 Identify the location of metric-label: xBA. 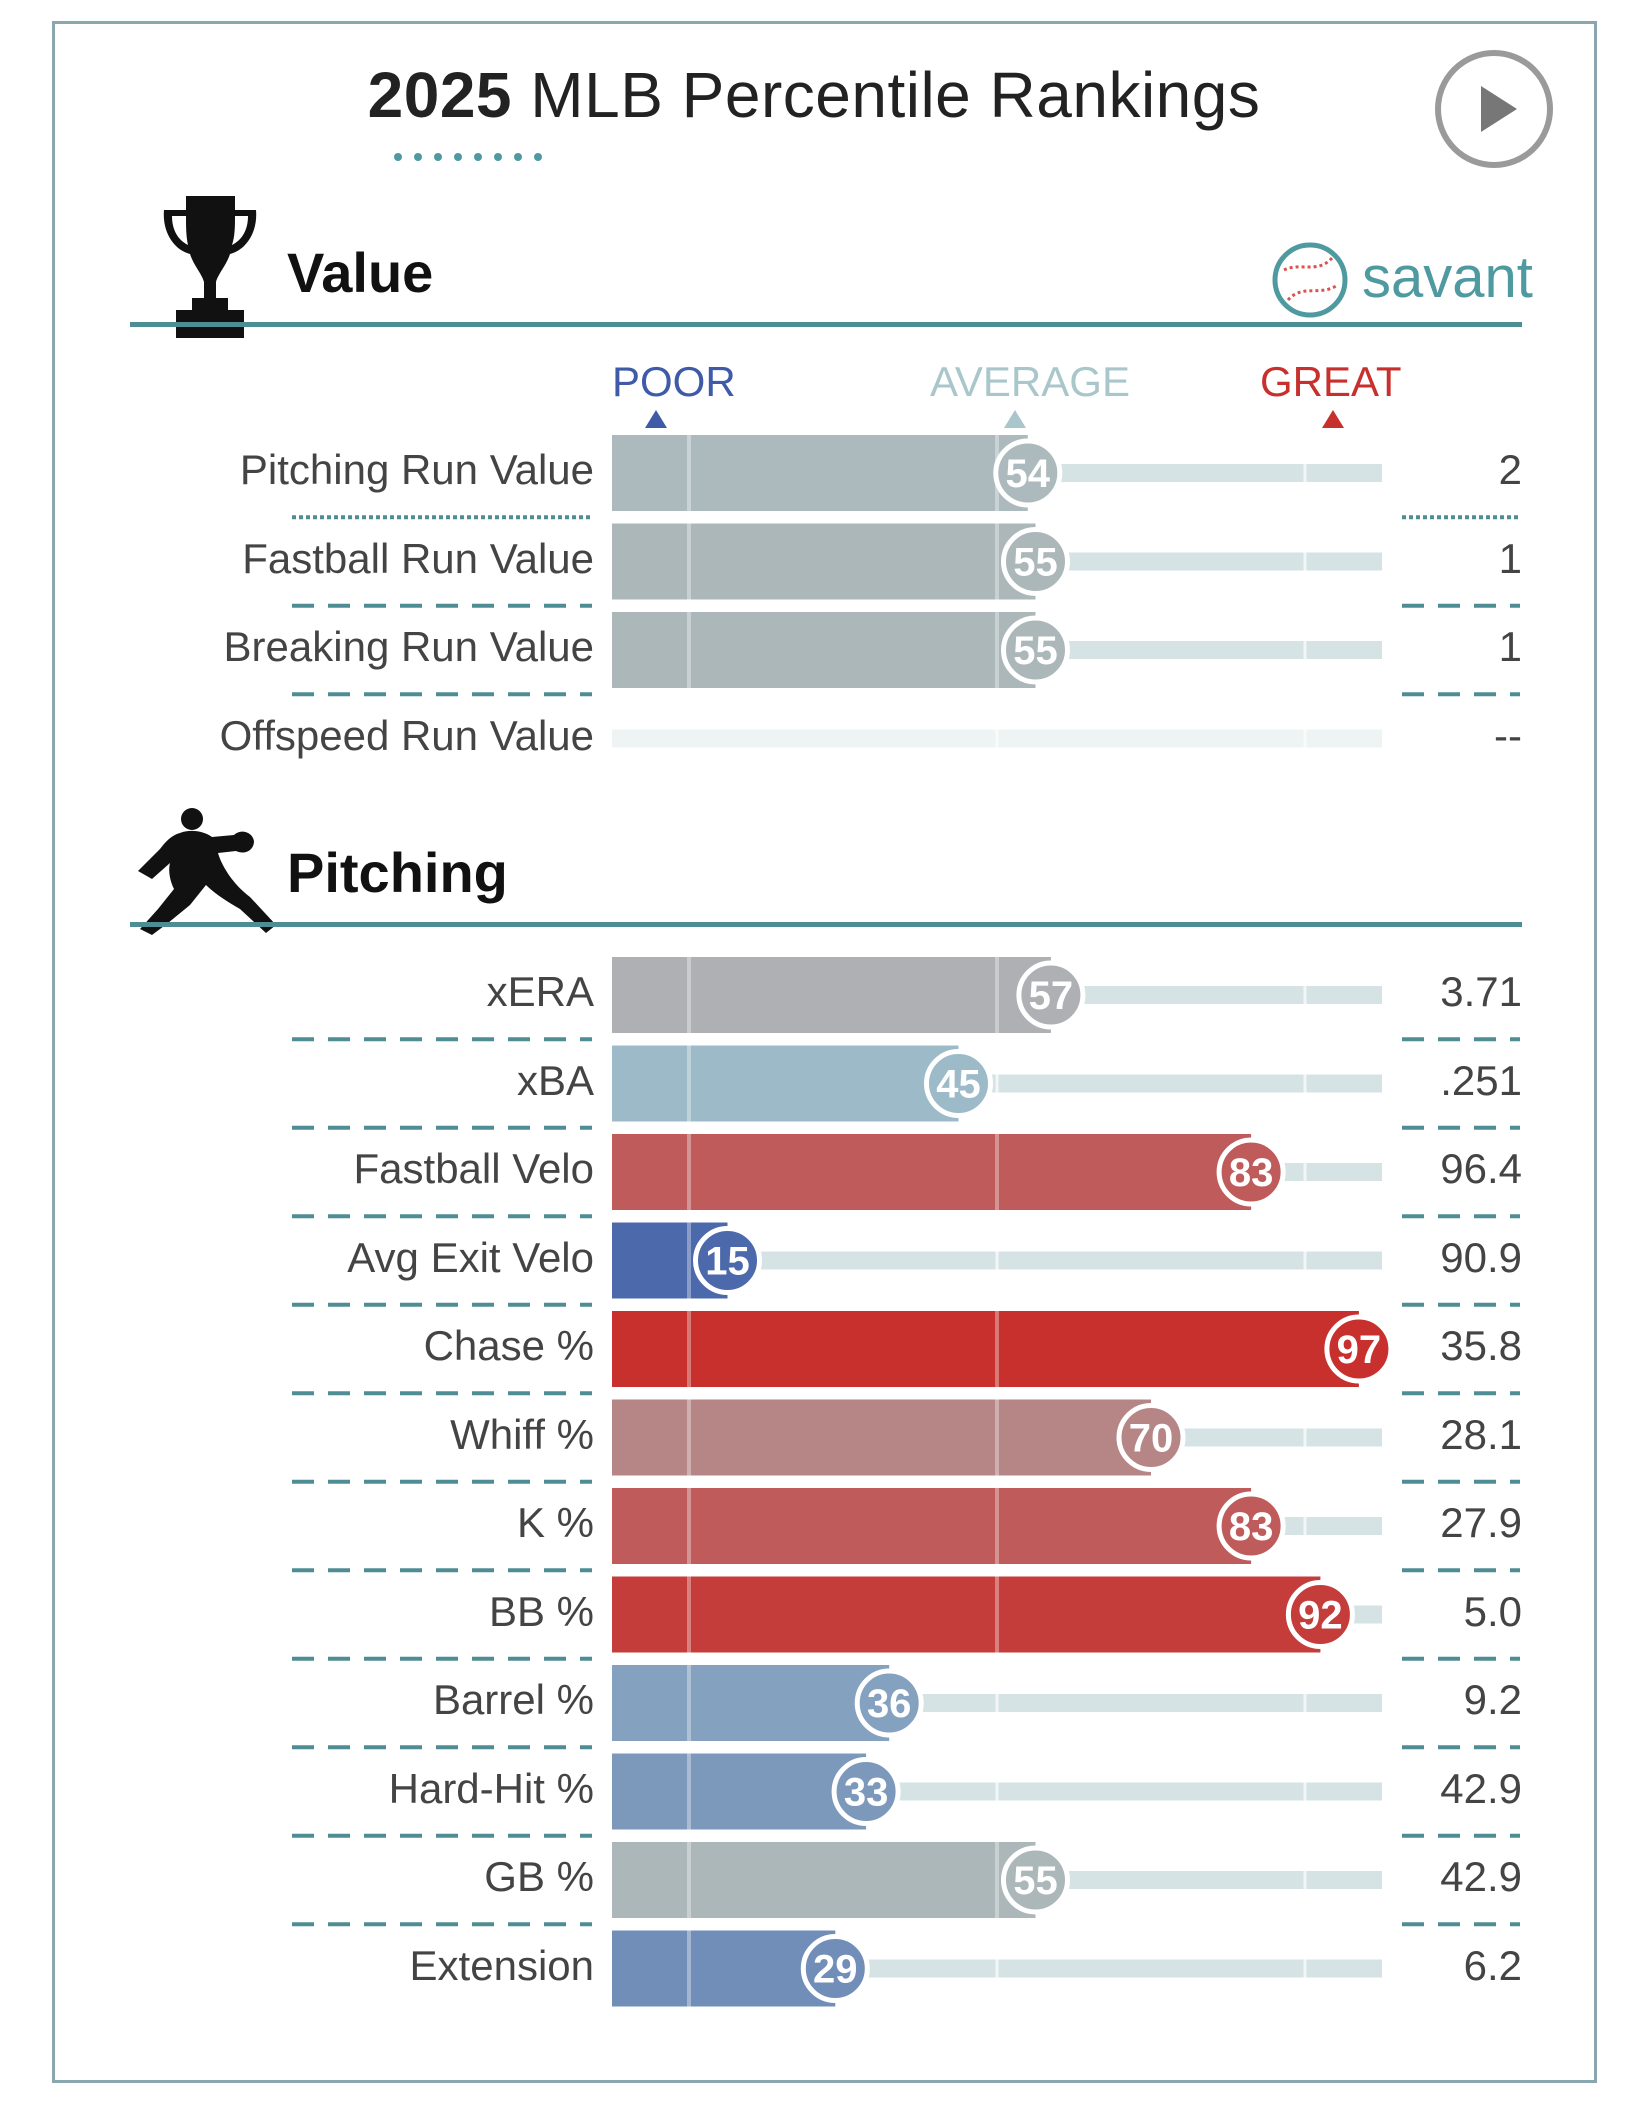
(555, 1080).